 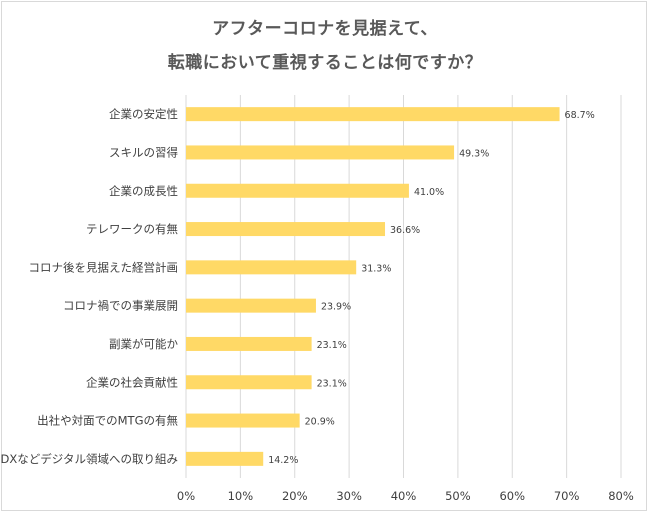 I want to click on category-label: DXなどデジタル領域への取り組み, so click(x=89, y=459).